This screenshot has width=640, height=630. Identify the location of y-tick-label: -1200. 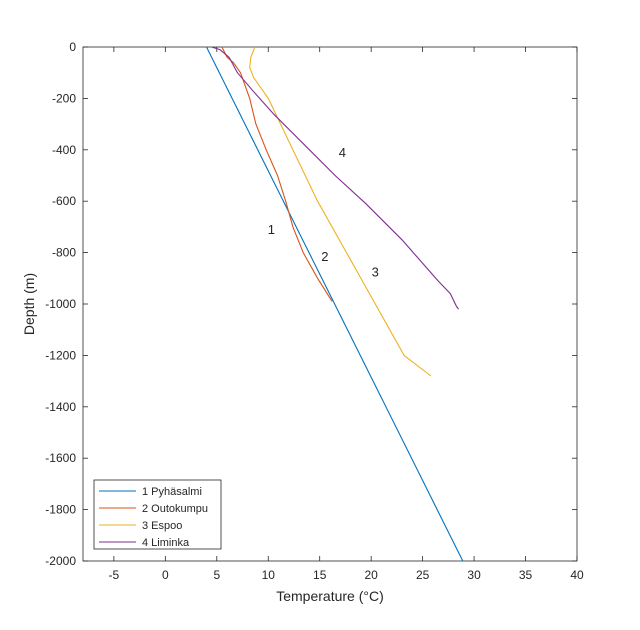
(60, 355).